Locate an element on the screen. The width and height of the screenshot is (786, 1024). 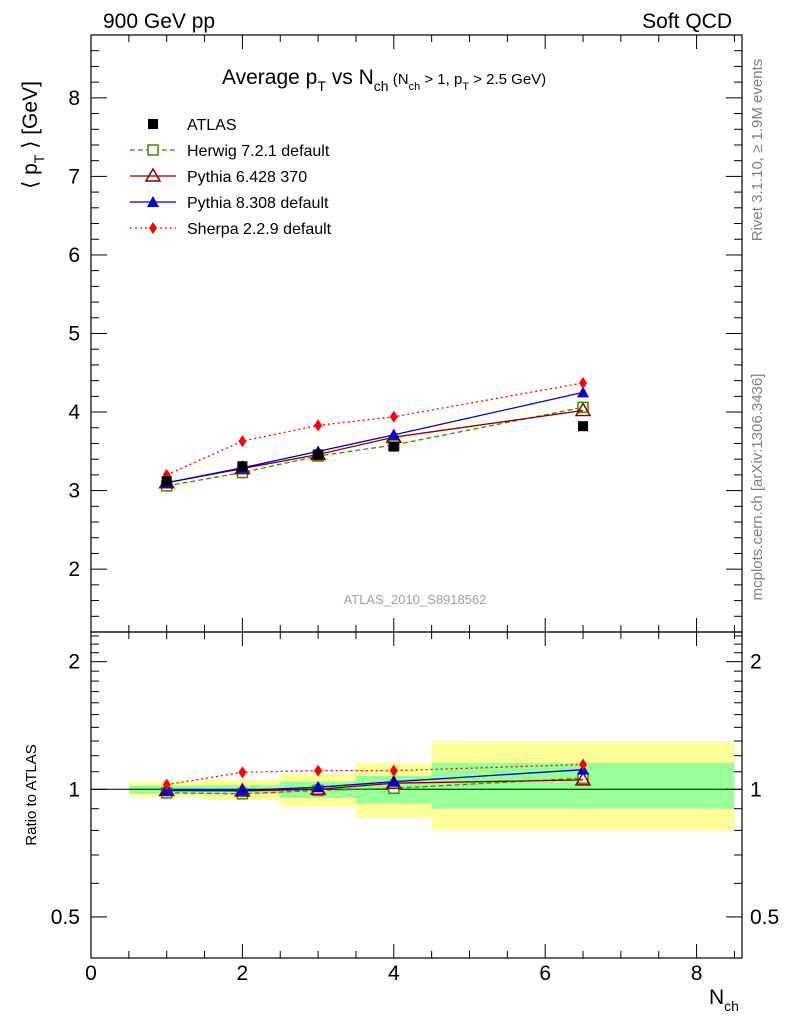
y-tick-label-ratio: 2 is located at coordinates (74, 662).